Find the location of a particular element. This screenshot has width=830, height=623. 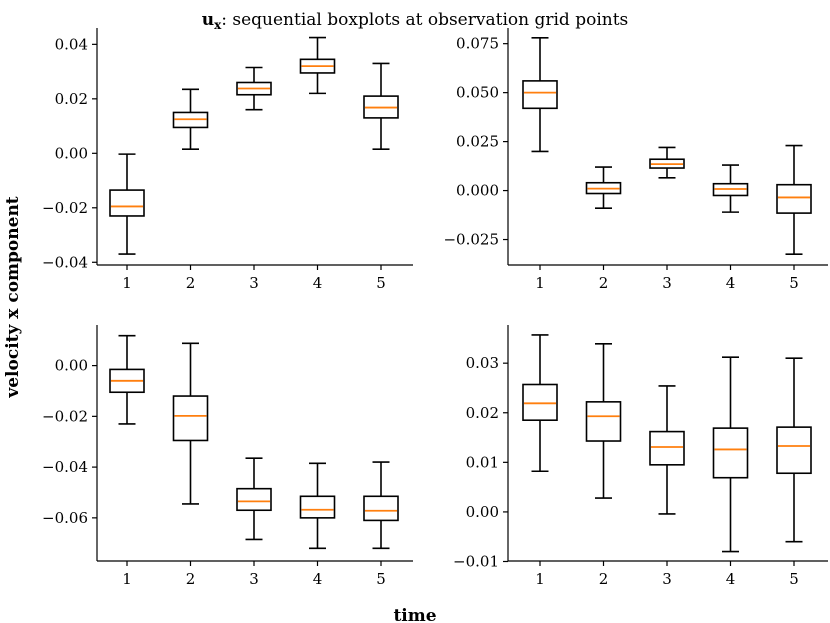

title-symbol: u is located at coordinates (208, 20).